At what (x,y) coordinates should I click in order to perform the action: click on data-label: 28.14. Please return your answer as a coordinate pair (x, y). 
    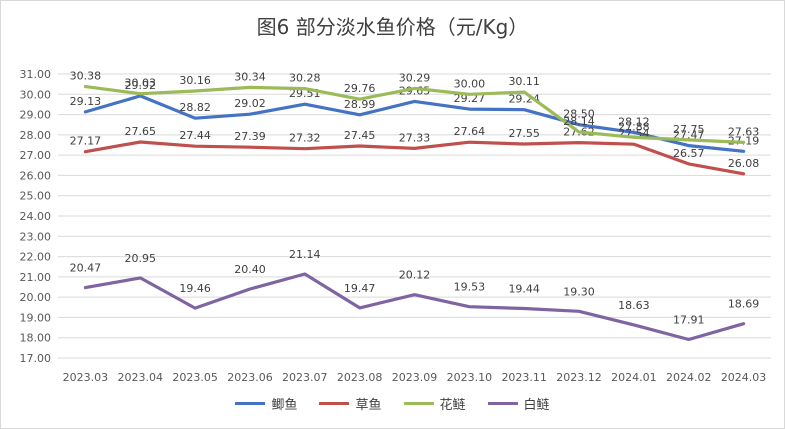
    Looking at the image, I should click on (579, 121).